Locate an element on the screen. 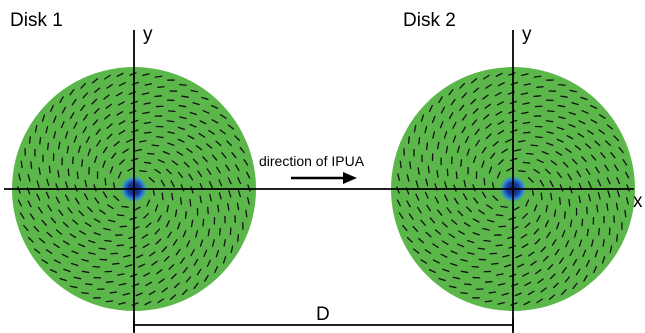 This screenshot has height=333, width=645. x-axis-label: x is located at coordinates (638, 201).